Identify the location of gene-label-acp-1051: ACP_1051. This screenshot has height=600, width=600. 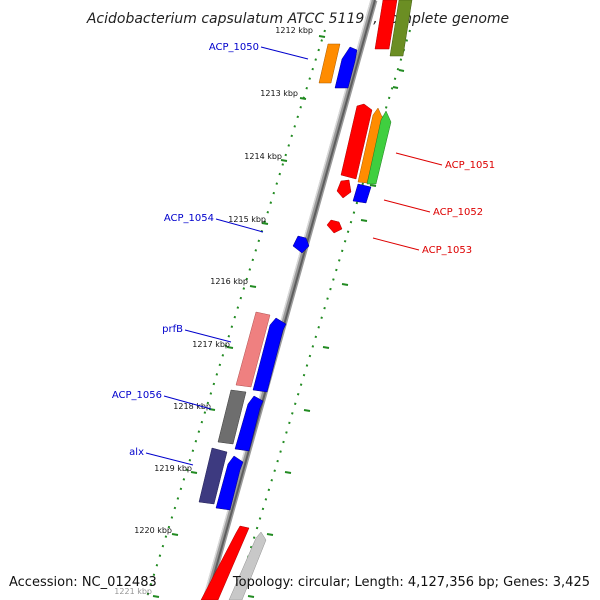
(470, 165).